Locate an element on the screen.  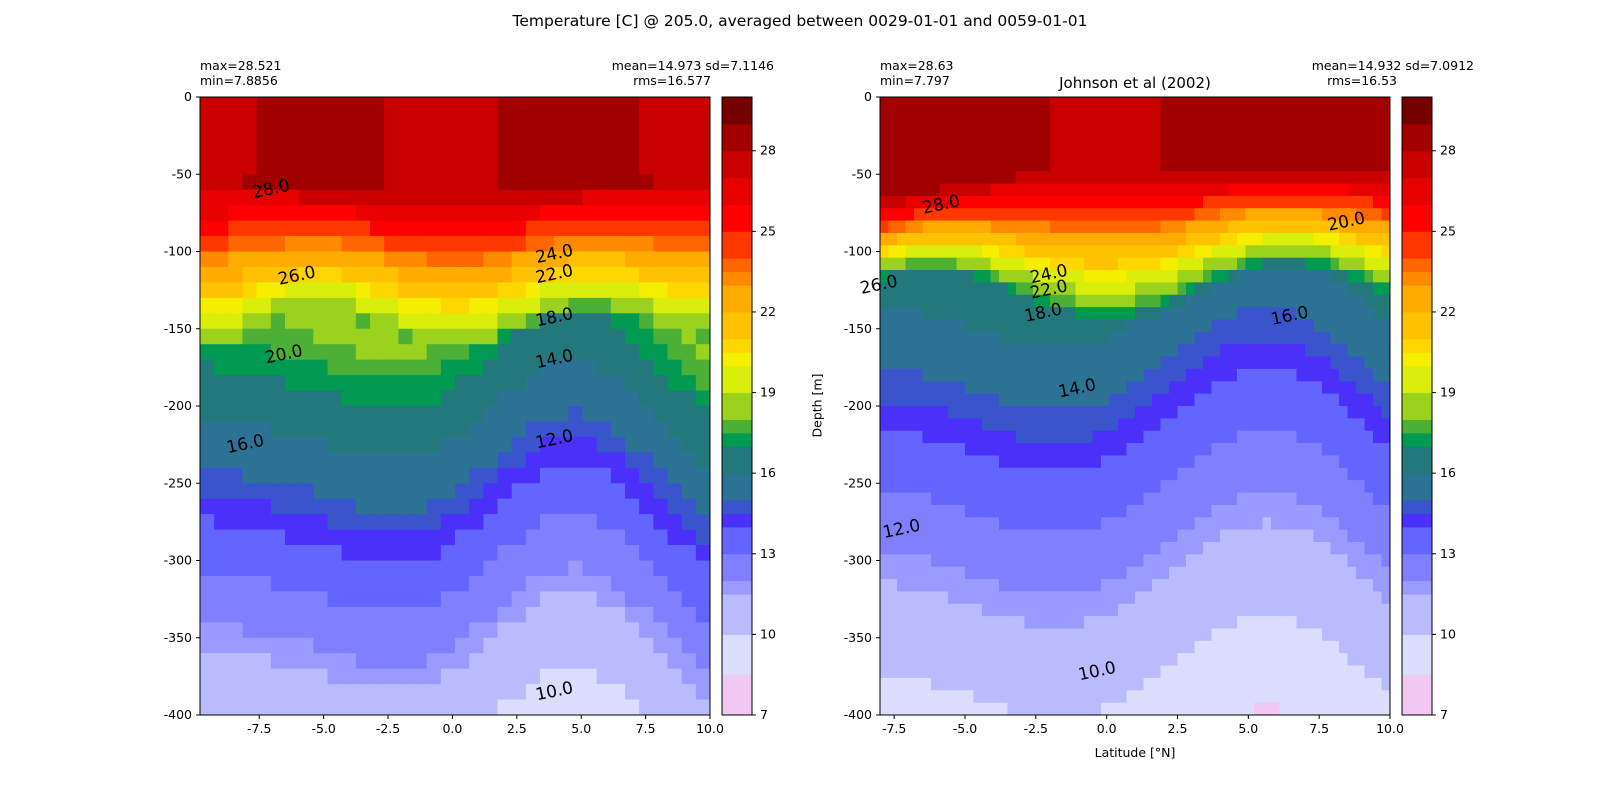
panel-2-title: Johnson et al (2002) is located at coordinates (1135, 83).